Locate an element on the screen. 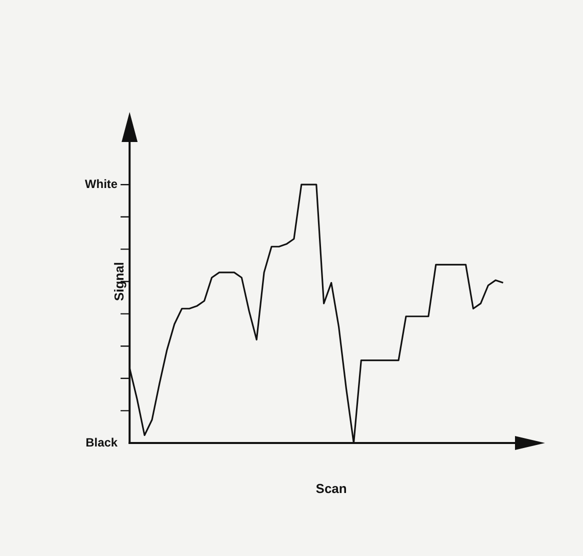  x-axis-title: Scan is located at coordinates (331, 488).